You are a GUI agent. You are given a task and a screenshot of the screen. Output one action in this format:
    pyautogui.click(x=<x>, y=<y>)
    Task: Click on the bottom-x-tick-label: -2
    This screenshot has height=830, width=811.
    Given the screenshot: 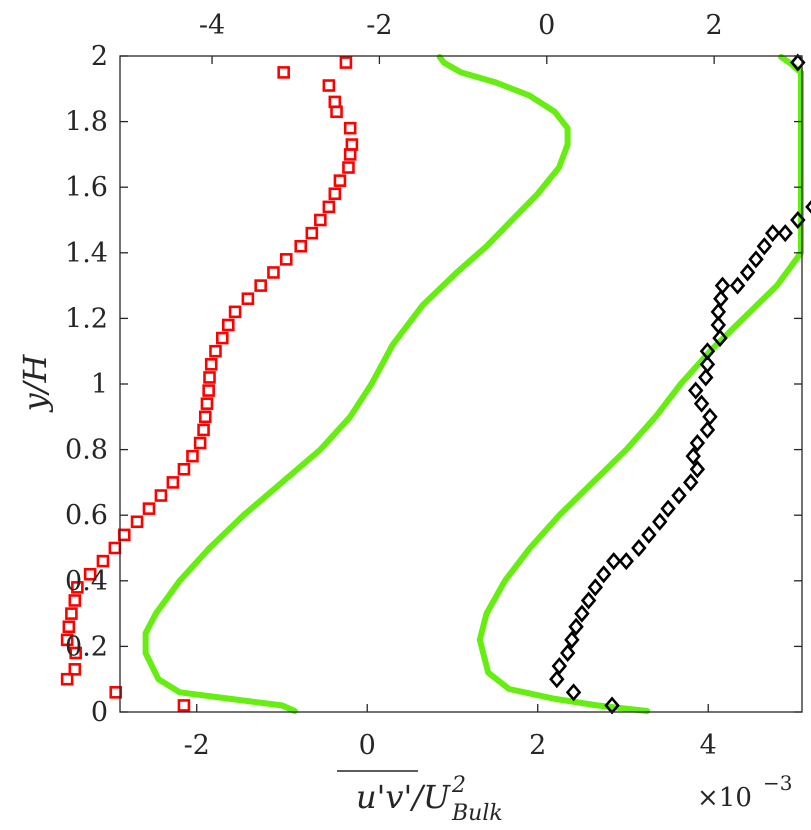 What is the action you would take?
    pyautogui.click(x=197, y=745)
    